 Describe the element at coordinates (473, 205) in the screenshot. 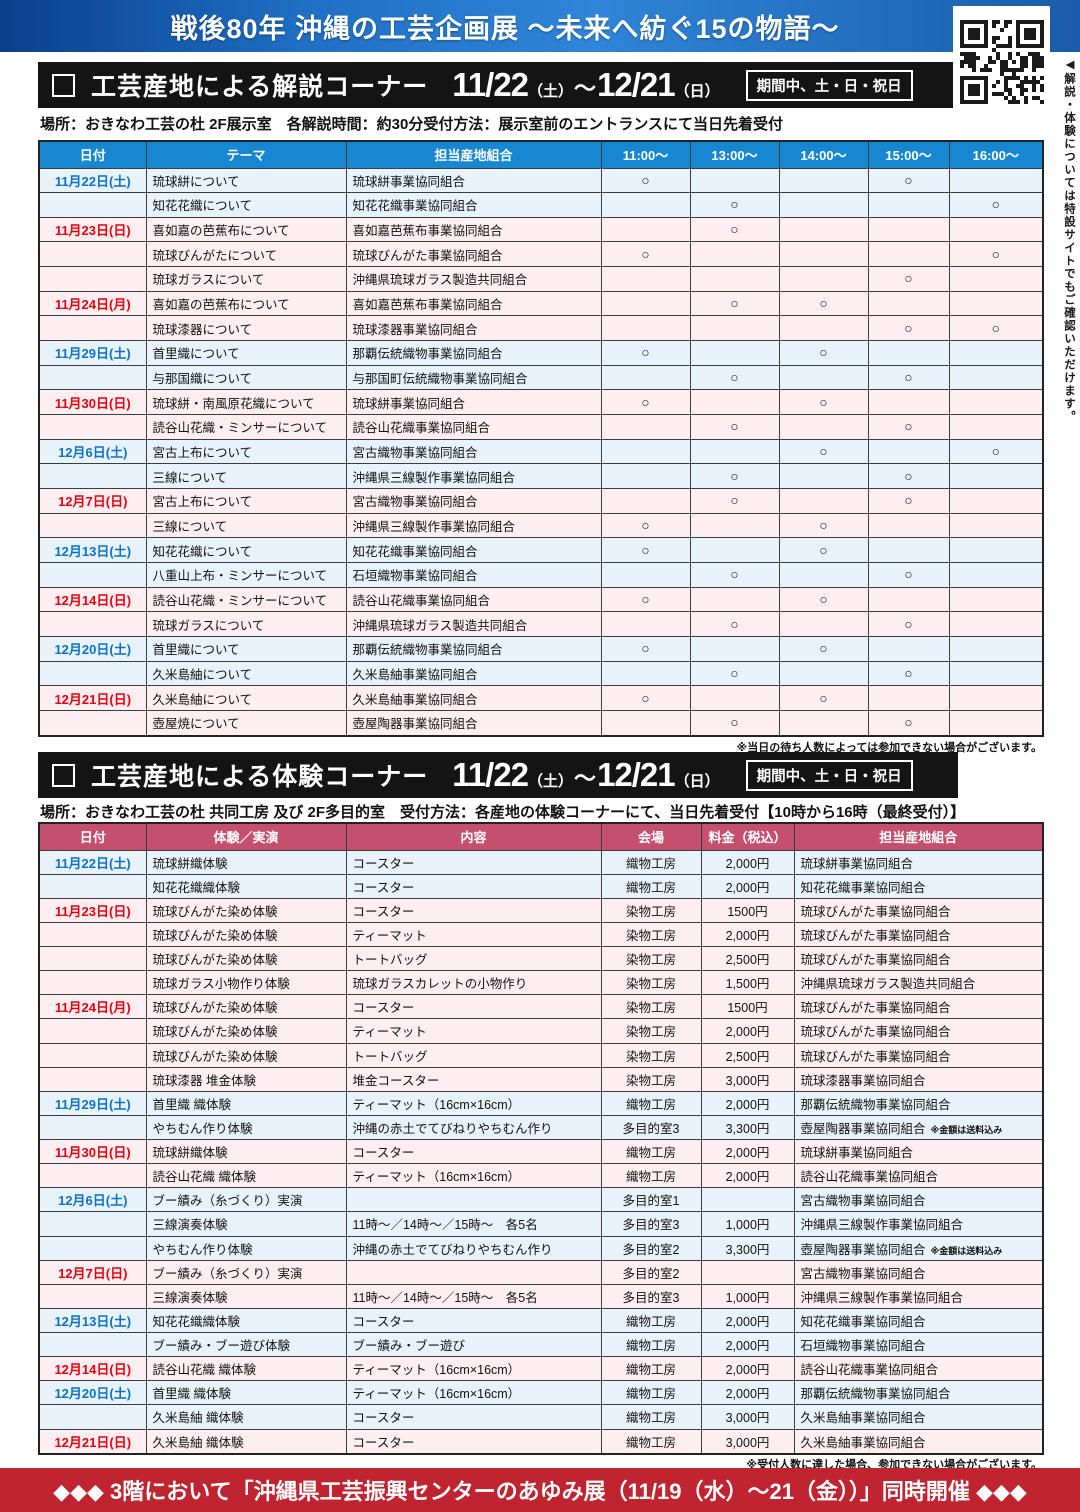

I see `cell: 知花花織事業協同組合` at that location.